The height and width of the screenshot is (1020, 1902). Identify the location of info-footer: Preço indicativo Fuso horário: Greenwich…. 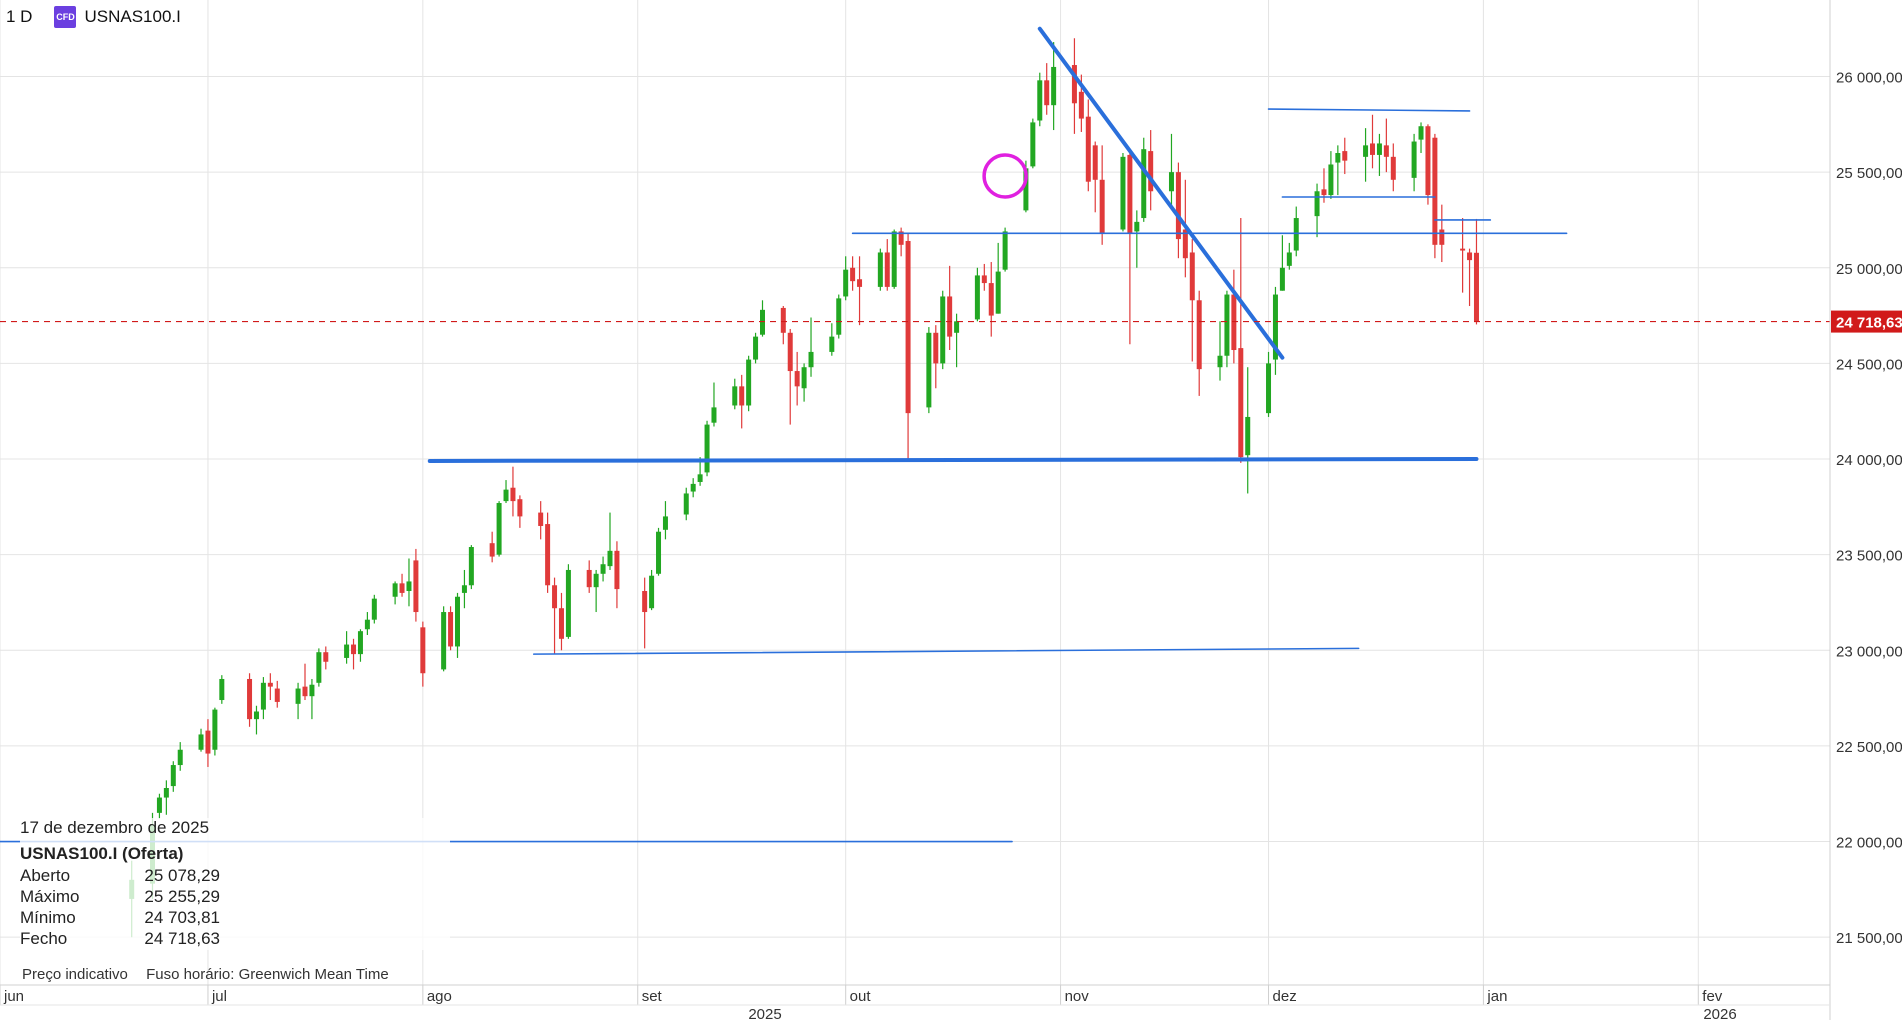
(212, 974).